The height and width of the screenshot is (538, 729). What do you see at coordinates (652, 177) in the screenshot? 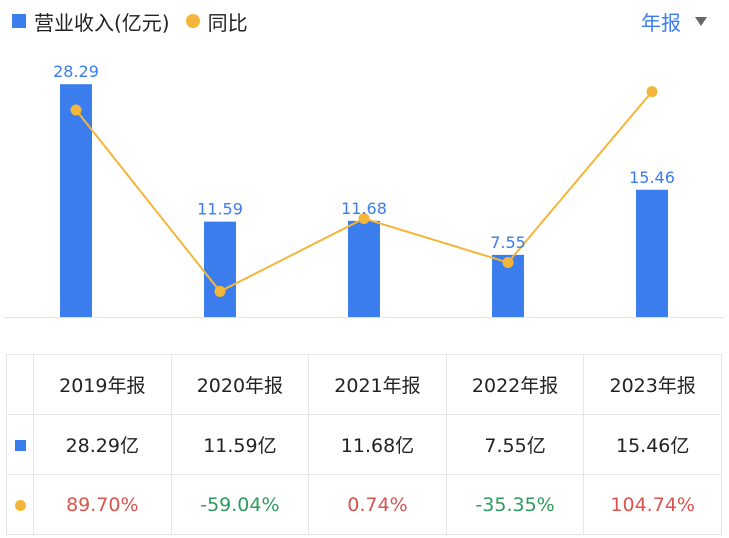
I see `bar-value-label: 15.46` at bounding box center [652, 177].